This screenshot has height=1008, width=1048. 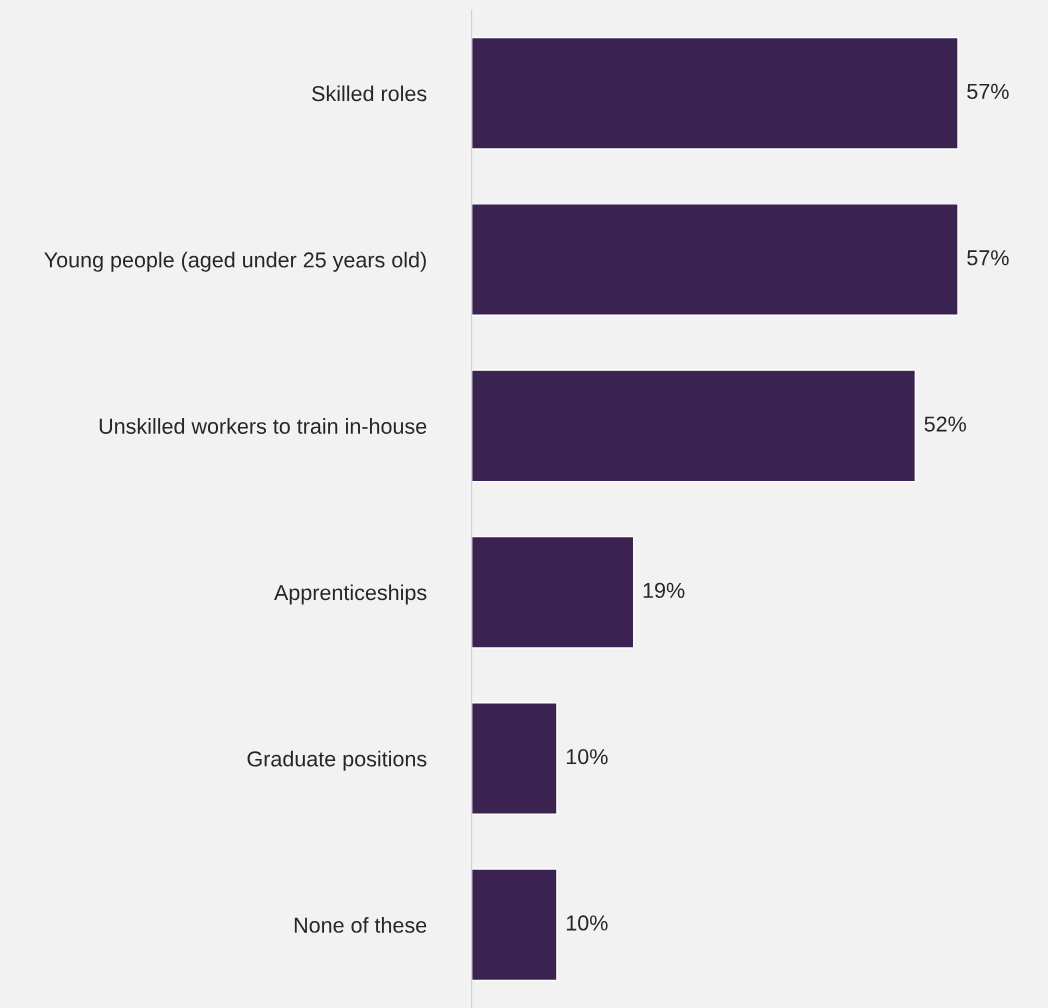 I want to click on y-tick-label: Graduate positions, so click(x=337, y=760).